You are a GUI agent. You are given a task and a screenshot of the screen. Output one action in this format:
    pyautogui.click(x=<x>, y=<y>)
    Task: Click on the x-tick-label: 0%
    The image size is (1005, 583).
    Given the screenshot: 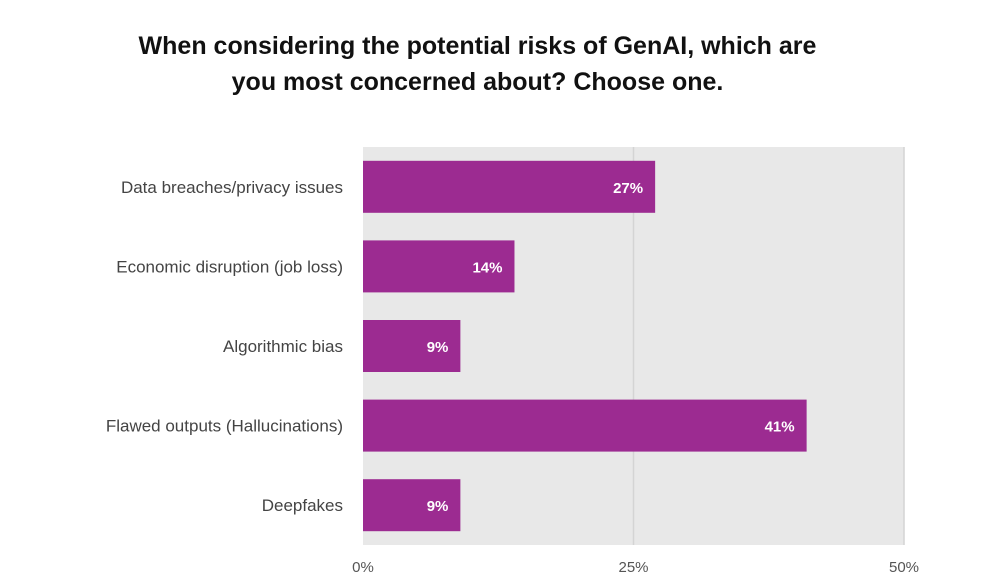 What is the action you would take?
    pyautogui.click(x=363, y=567)
    